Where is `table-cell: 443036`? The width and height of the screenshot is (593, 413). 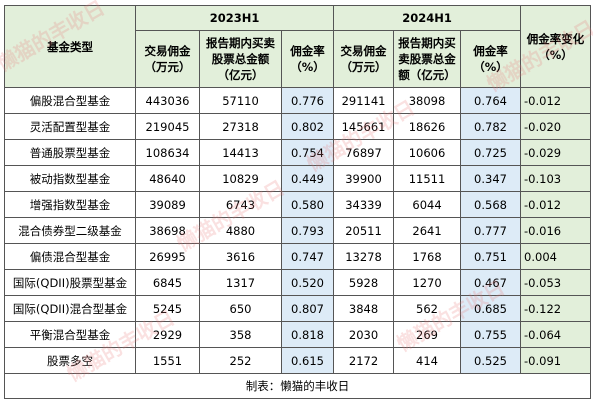
table-cell: 443036 is located at coordinates (167, 100).